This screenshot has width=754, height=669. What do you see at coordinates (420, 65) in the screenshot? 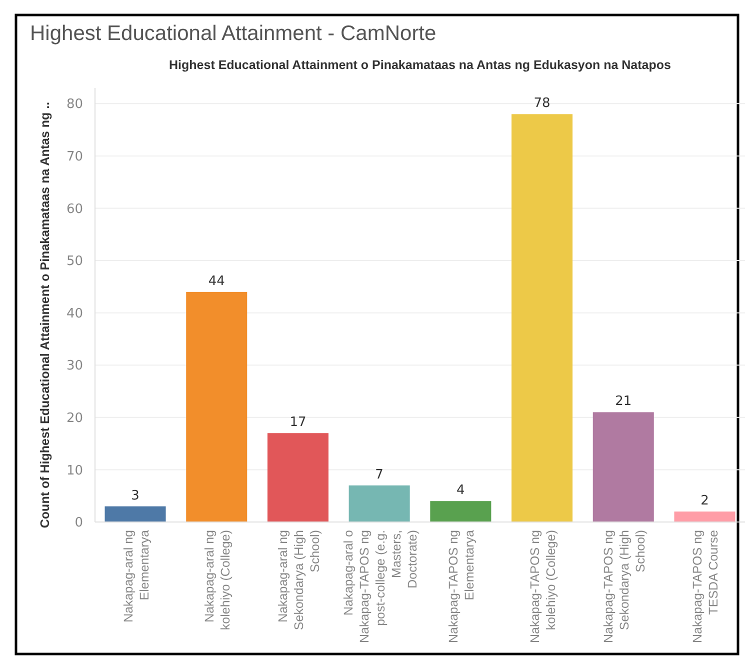
I see `chart-subtitle: Highest Educational Attainment o Pinakamataas na Antas ng Edukasyon na Natapos` at bounding box center [420, 65].